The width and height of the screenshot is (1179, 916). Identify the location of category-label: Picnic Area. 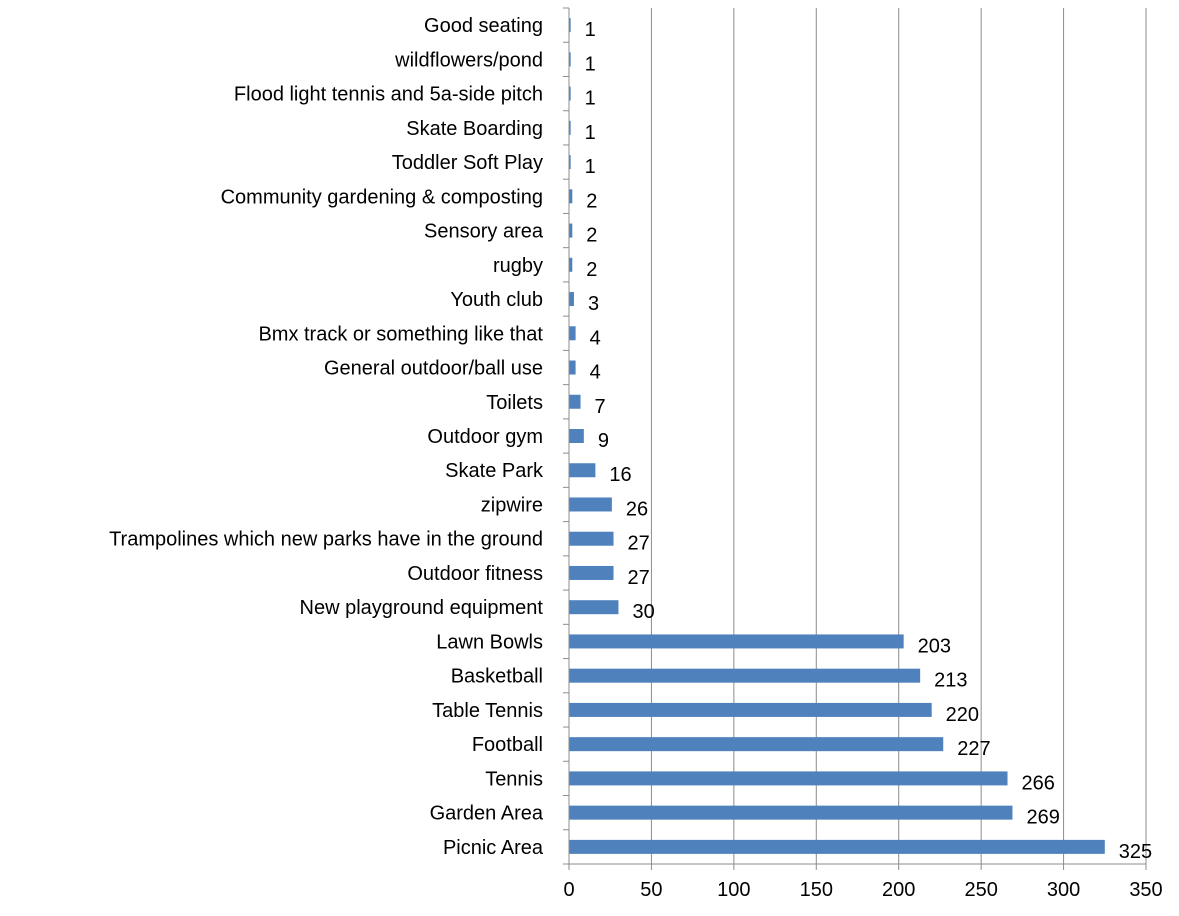
(493, 848).